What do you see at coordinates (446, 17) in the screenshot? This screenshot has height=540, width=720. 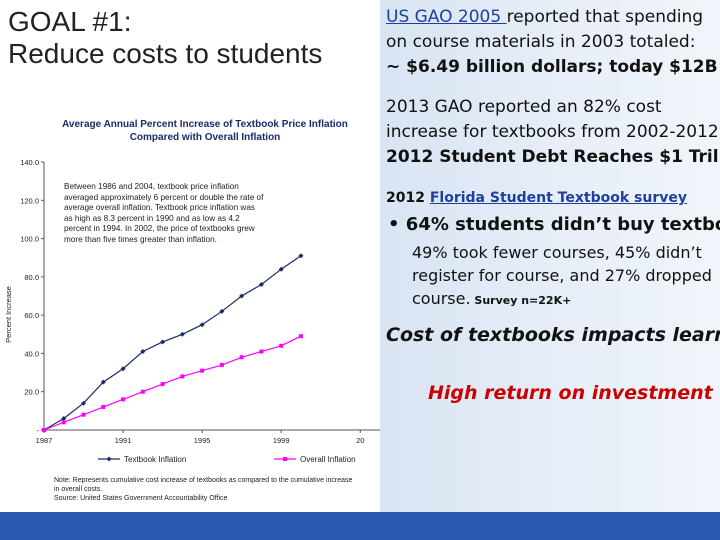 I see `gao-2005-link: US GAO 2005` at bounding box center [446, 17].